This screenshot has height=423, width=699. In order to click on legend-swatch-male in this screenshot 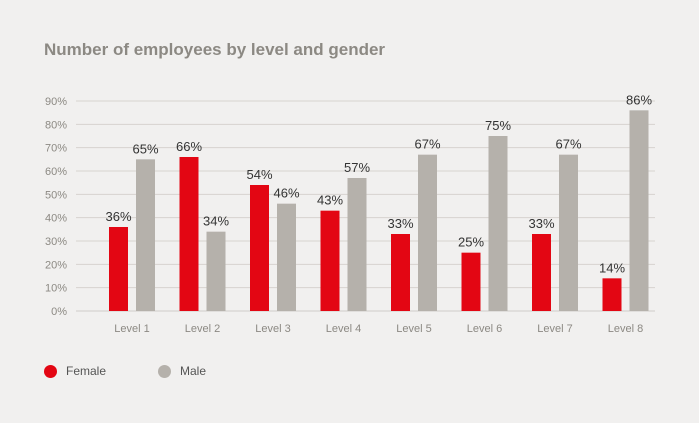, I will do `click(165, 371)`.